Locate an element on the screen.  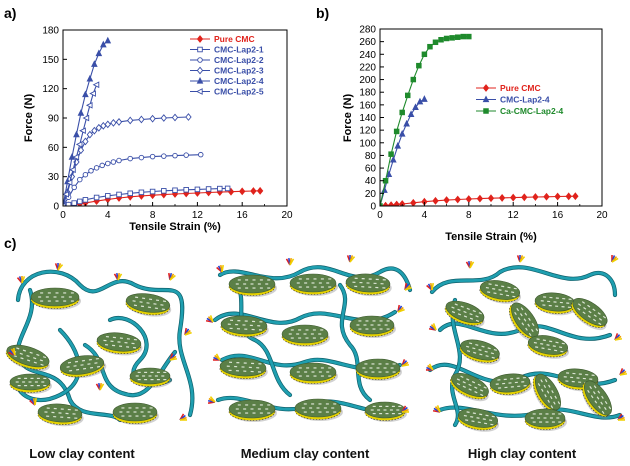
legend-label: CMC-Lap2-5 is located at coordinates (239, 92).